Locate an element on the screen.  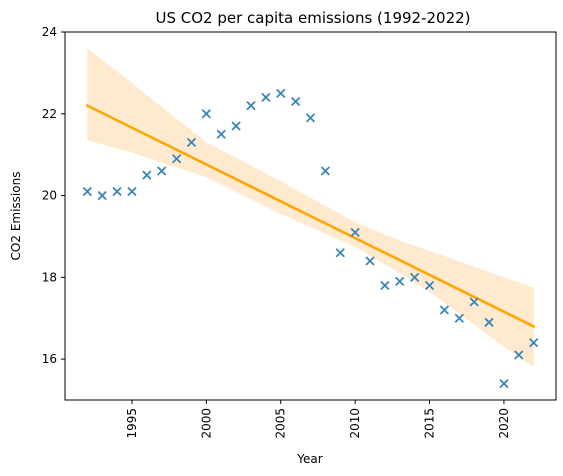
x-tick-label: 2000 is located at coordinates (206, 423).